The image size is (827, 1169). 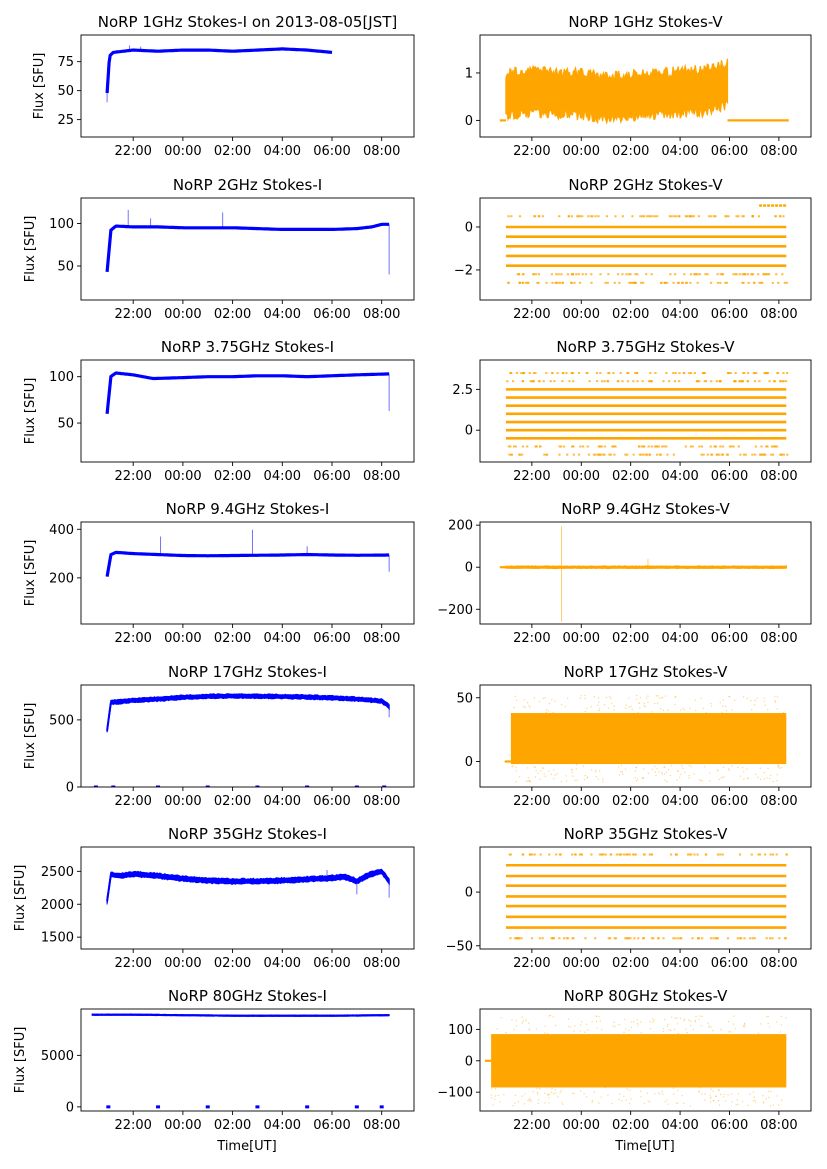 I want to click on panel-title: NoRP 9.4GHz Stokes-I, so click(x=248, y=509).